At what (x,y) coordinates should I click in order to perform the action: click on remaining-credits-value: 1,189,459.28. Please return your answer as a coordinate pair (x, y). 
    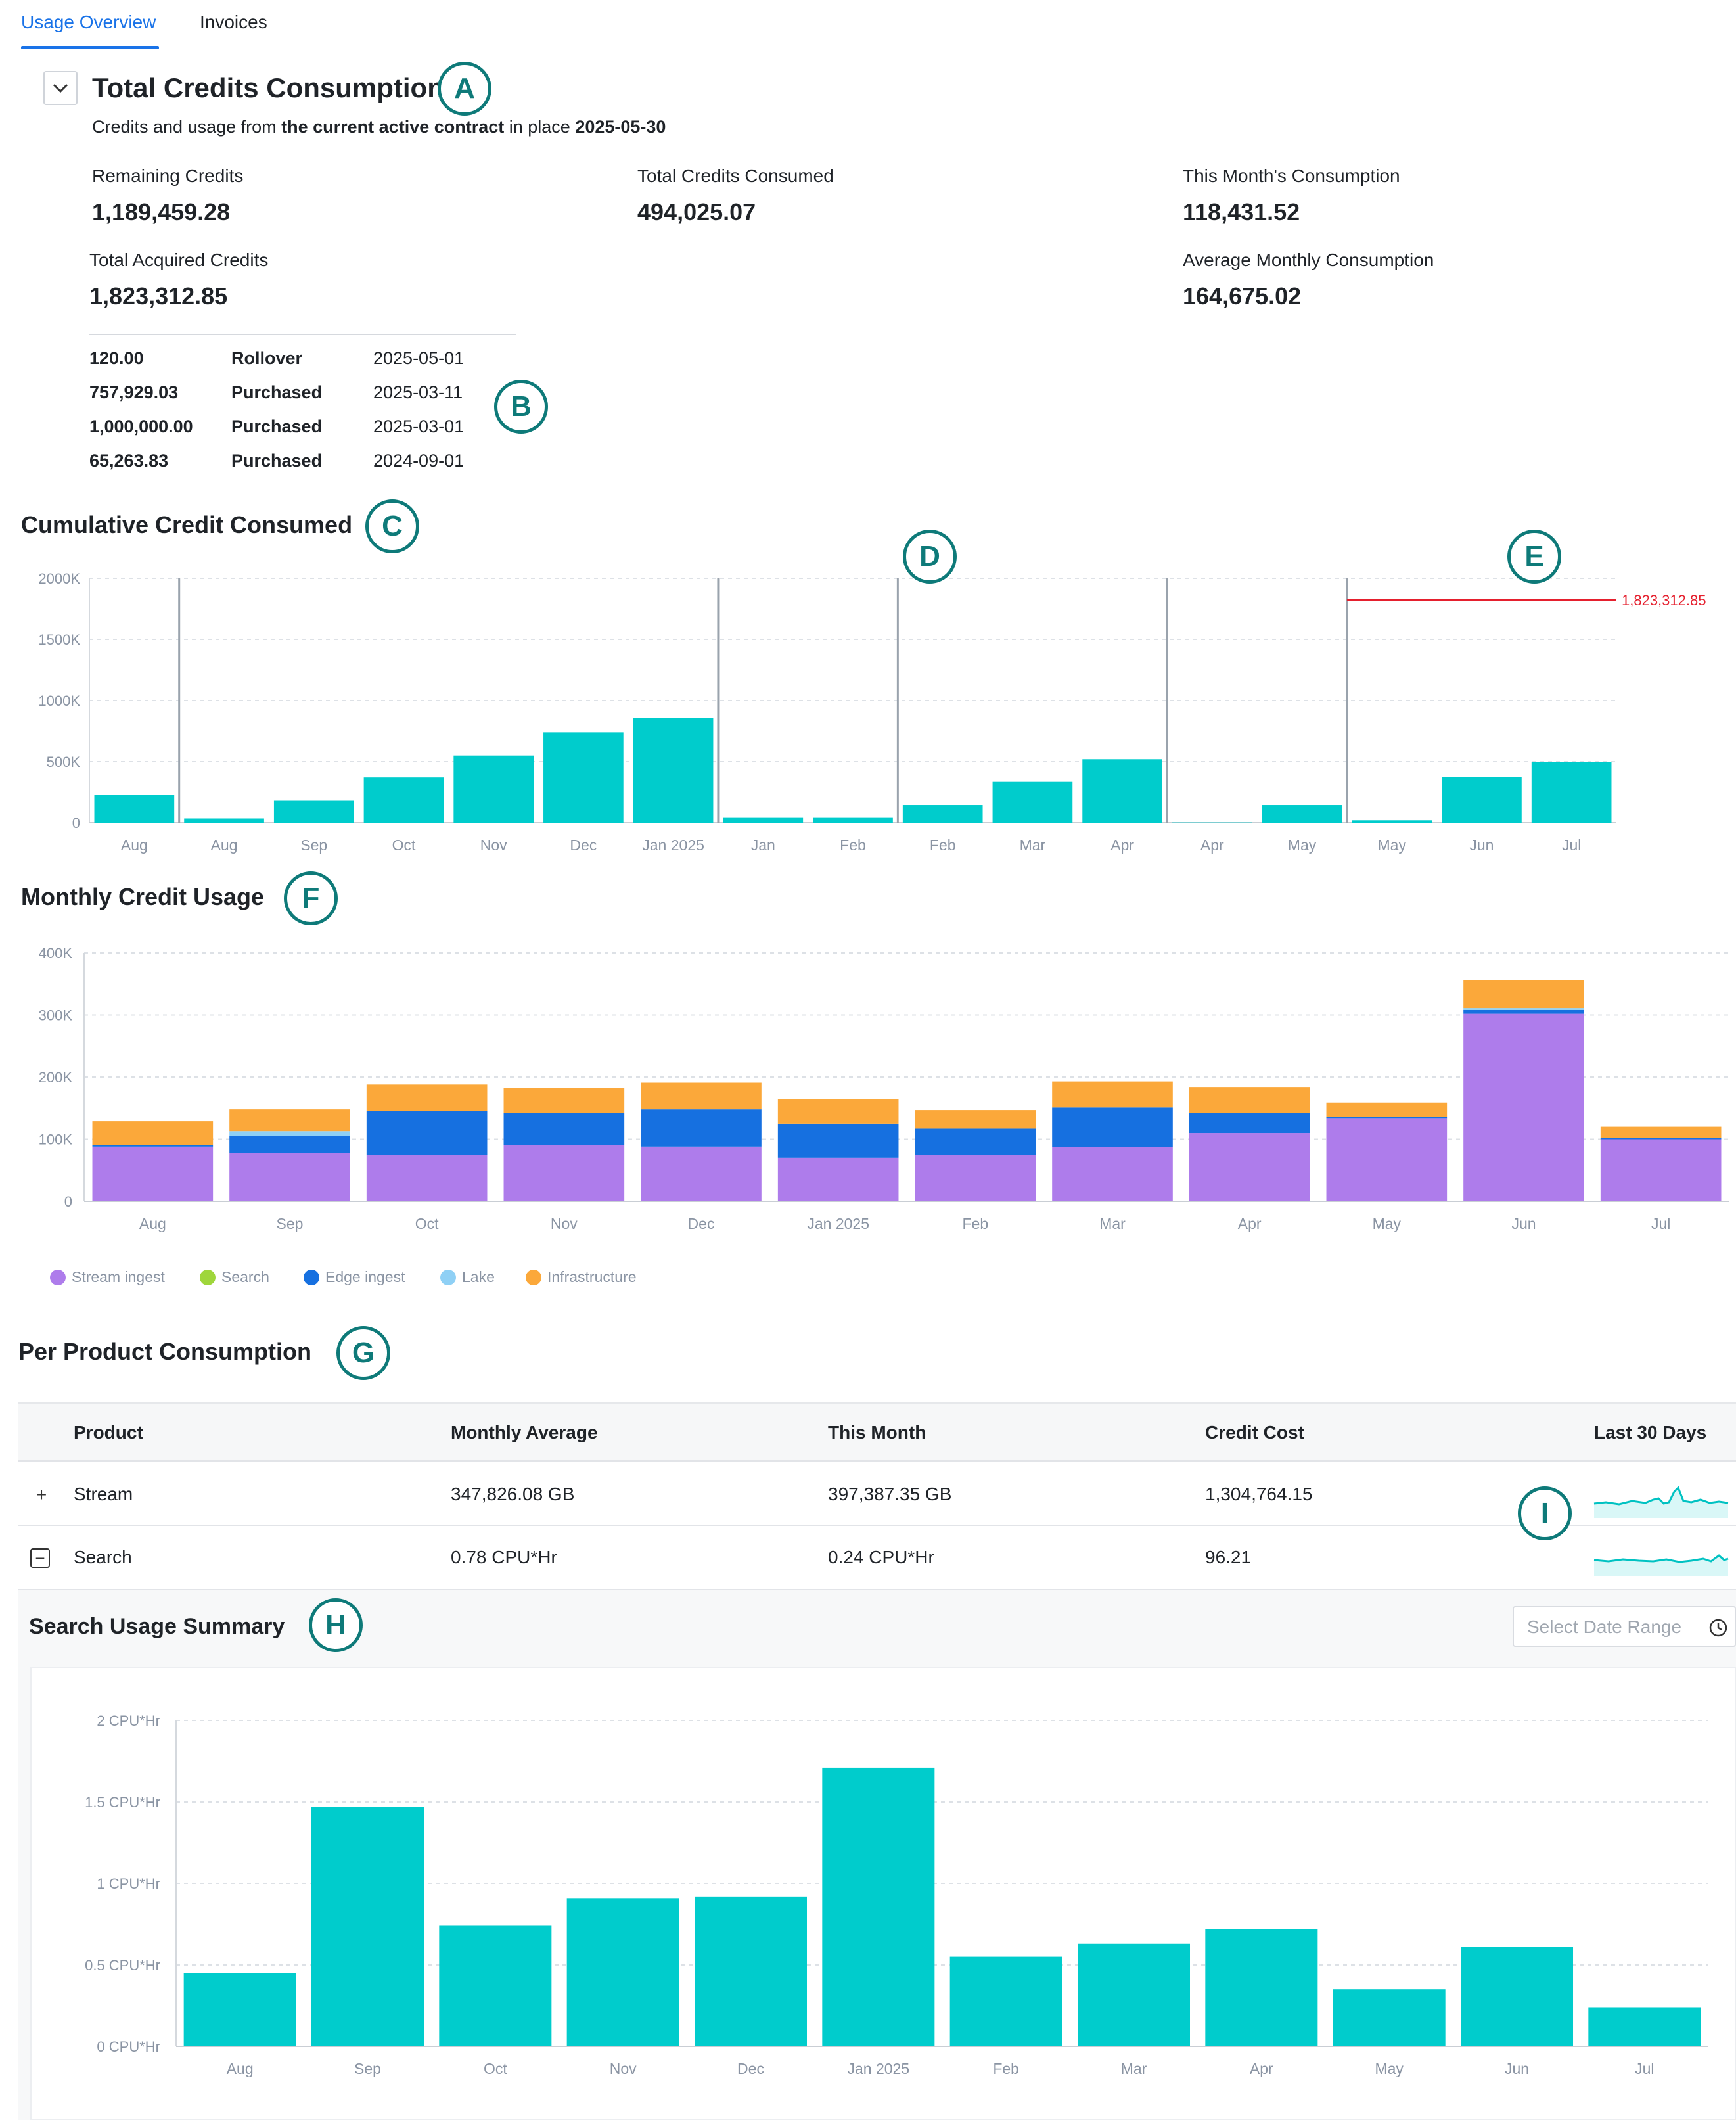
    Looking at the image, I should click on (161, 211).